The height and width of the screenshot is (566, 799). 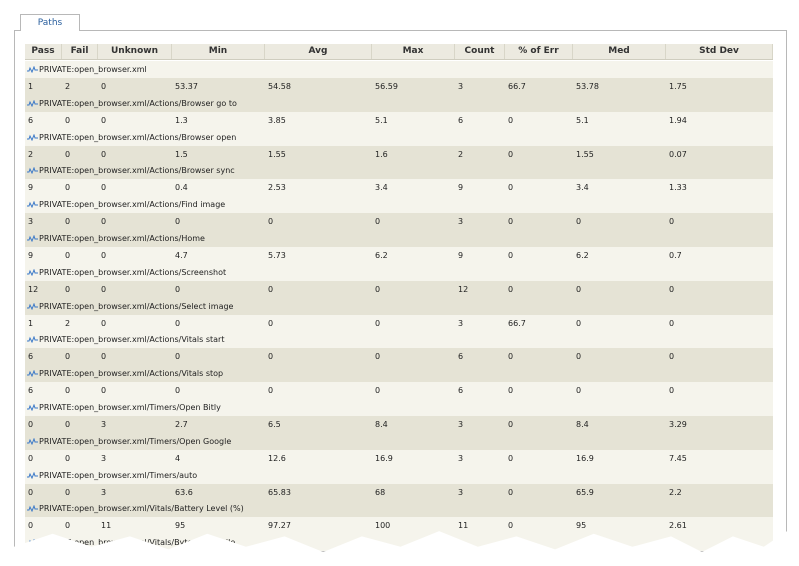 I want to click on table-cell: 6.2, so click(x=381, y=255).